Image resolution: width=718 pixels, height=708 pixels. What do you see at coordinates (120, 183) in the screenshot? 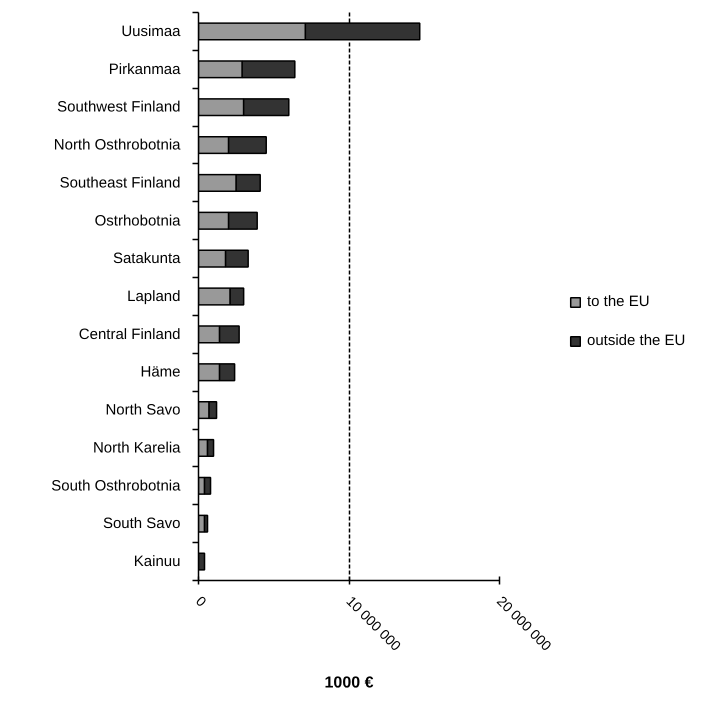
I see `y-tick-label: Southeast Finland` at bounding box center [120, 183].